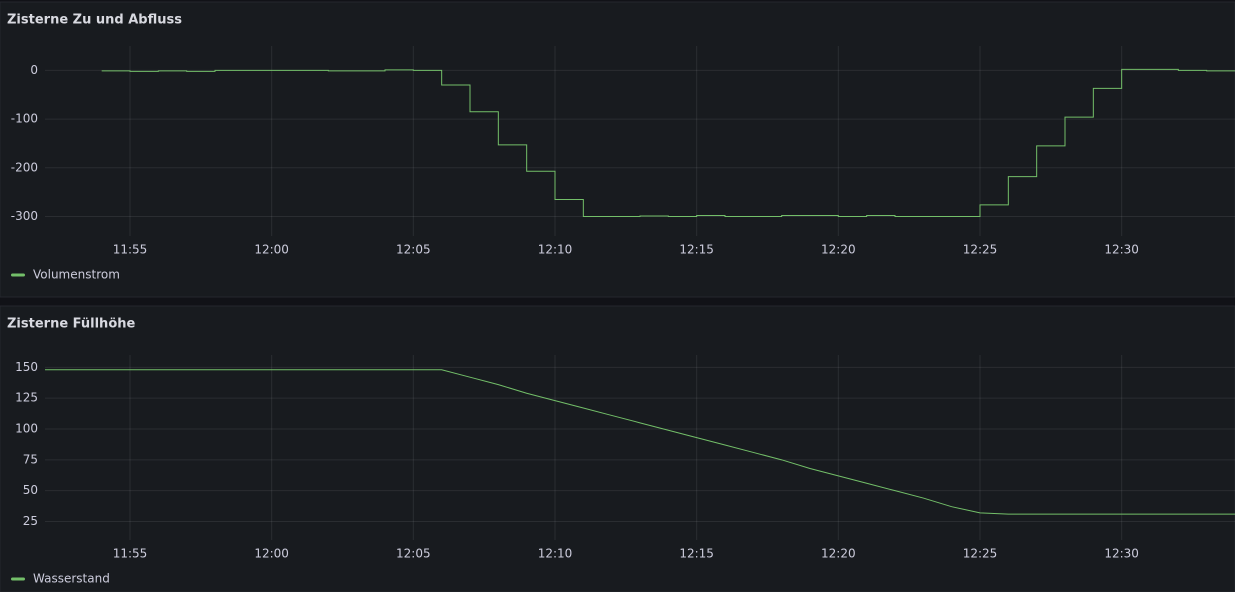 The width and height of the screenshot is (1235, 592). What do you see at coordinates (26, 398) in the screenshot?
I see `y-tick-label: 125` at bounding box center [26, 398].